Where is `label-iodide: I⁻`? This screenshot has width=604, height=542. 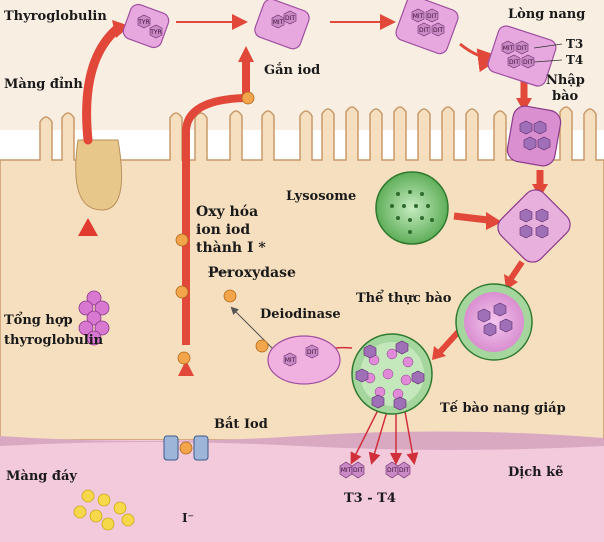
label-iodide: I⁻ is located at coordinates (188, 518).